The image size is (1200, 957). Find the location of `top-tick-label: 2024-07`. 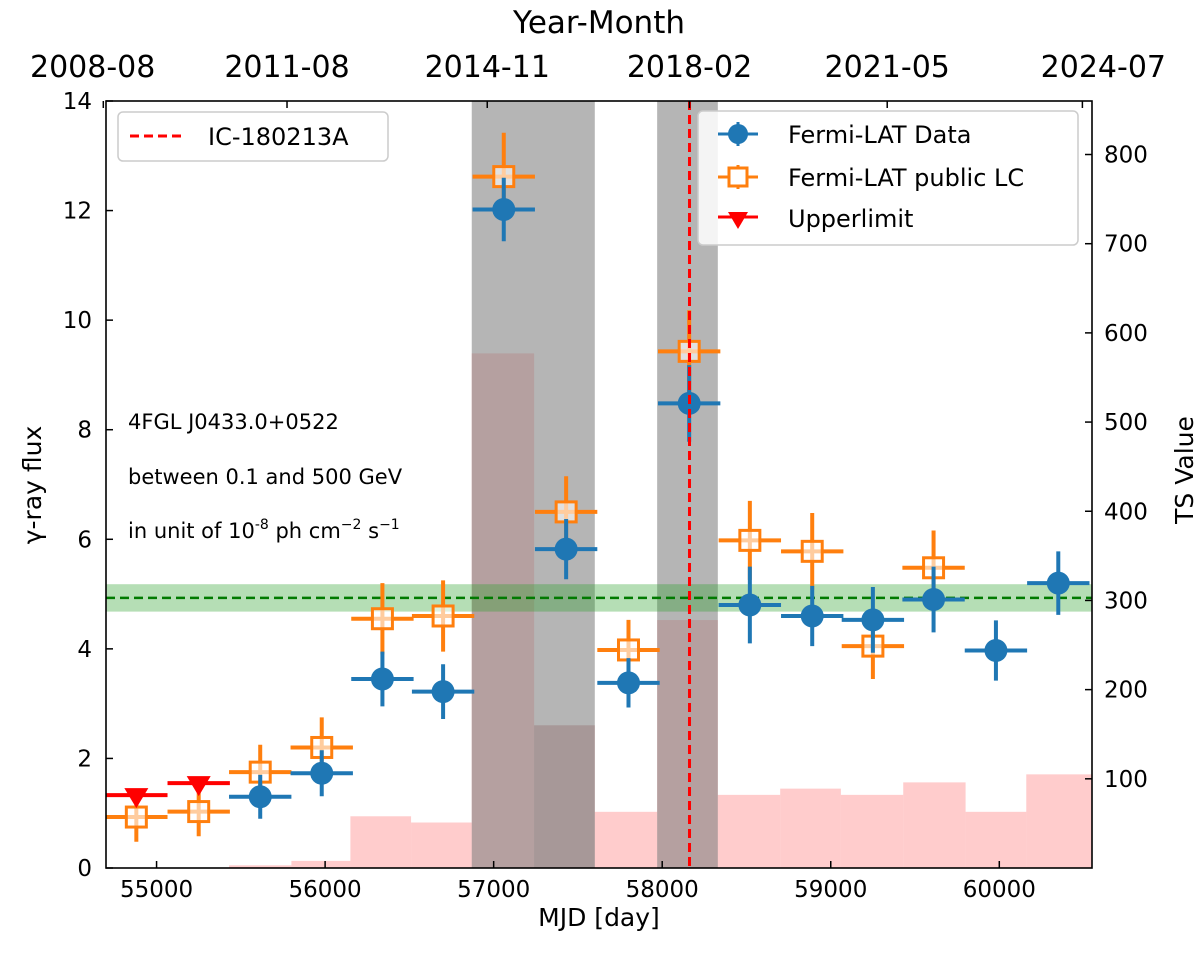

top-tick-label: 2024-07 is located at coordinates (1103, 67).